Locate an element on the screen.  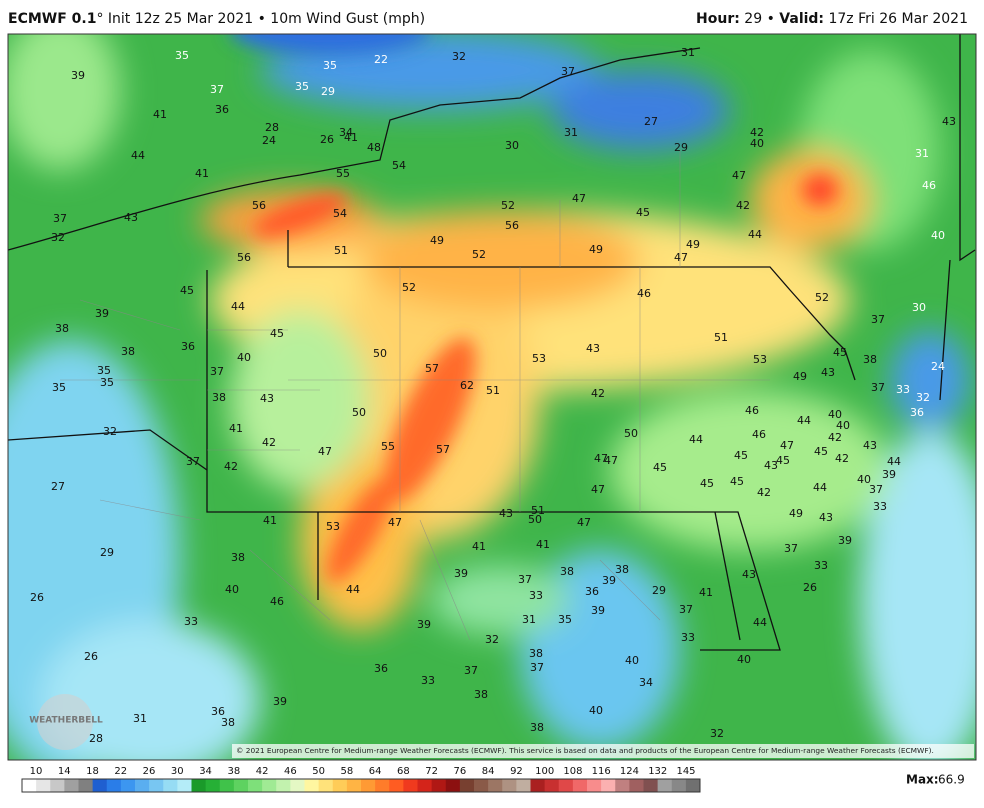
copyright-bg is located at coordinates (603, 751).